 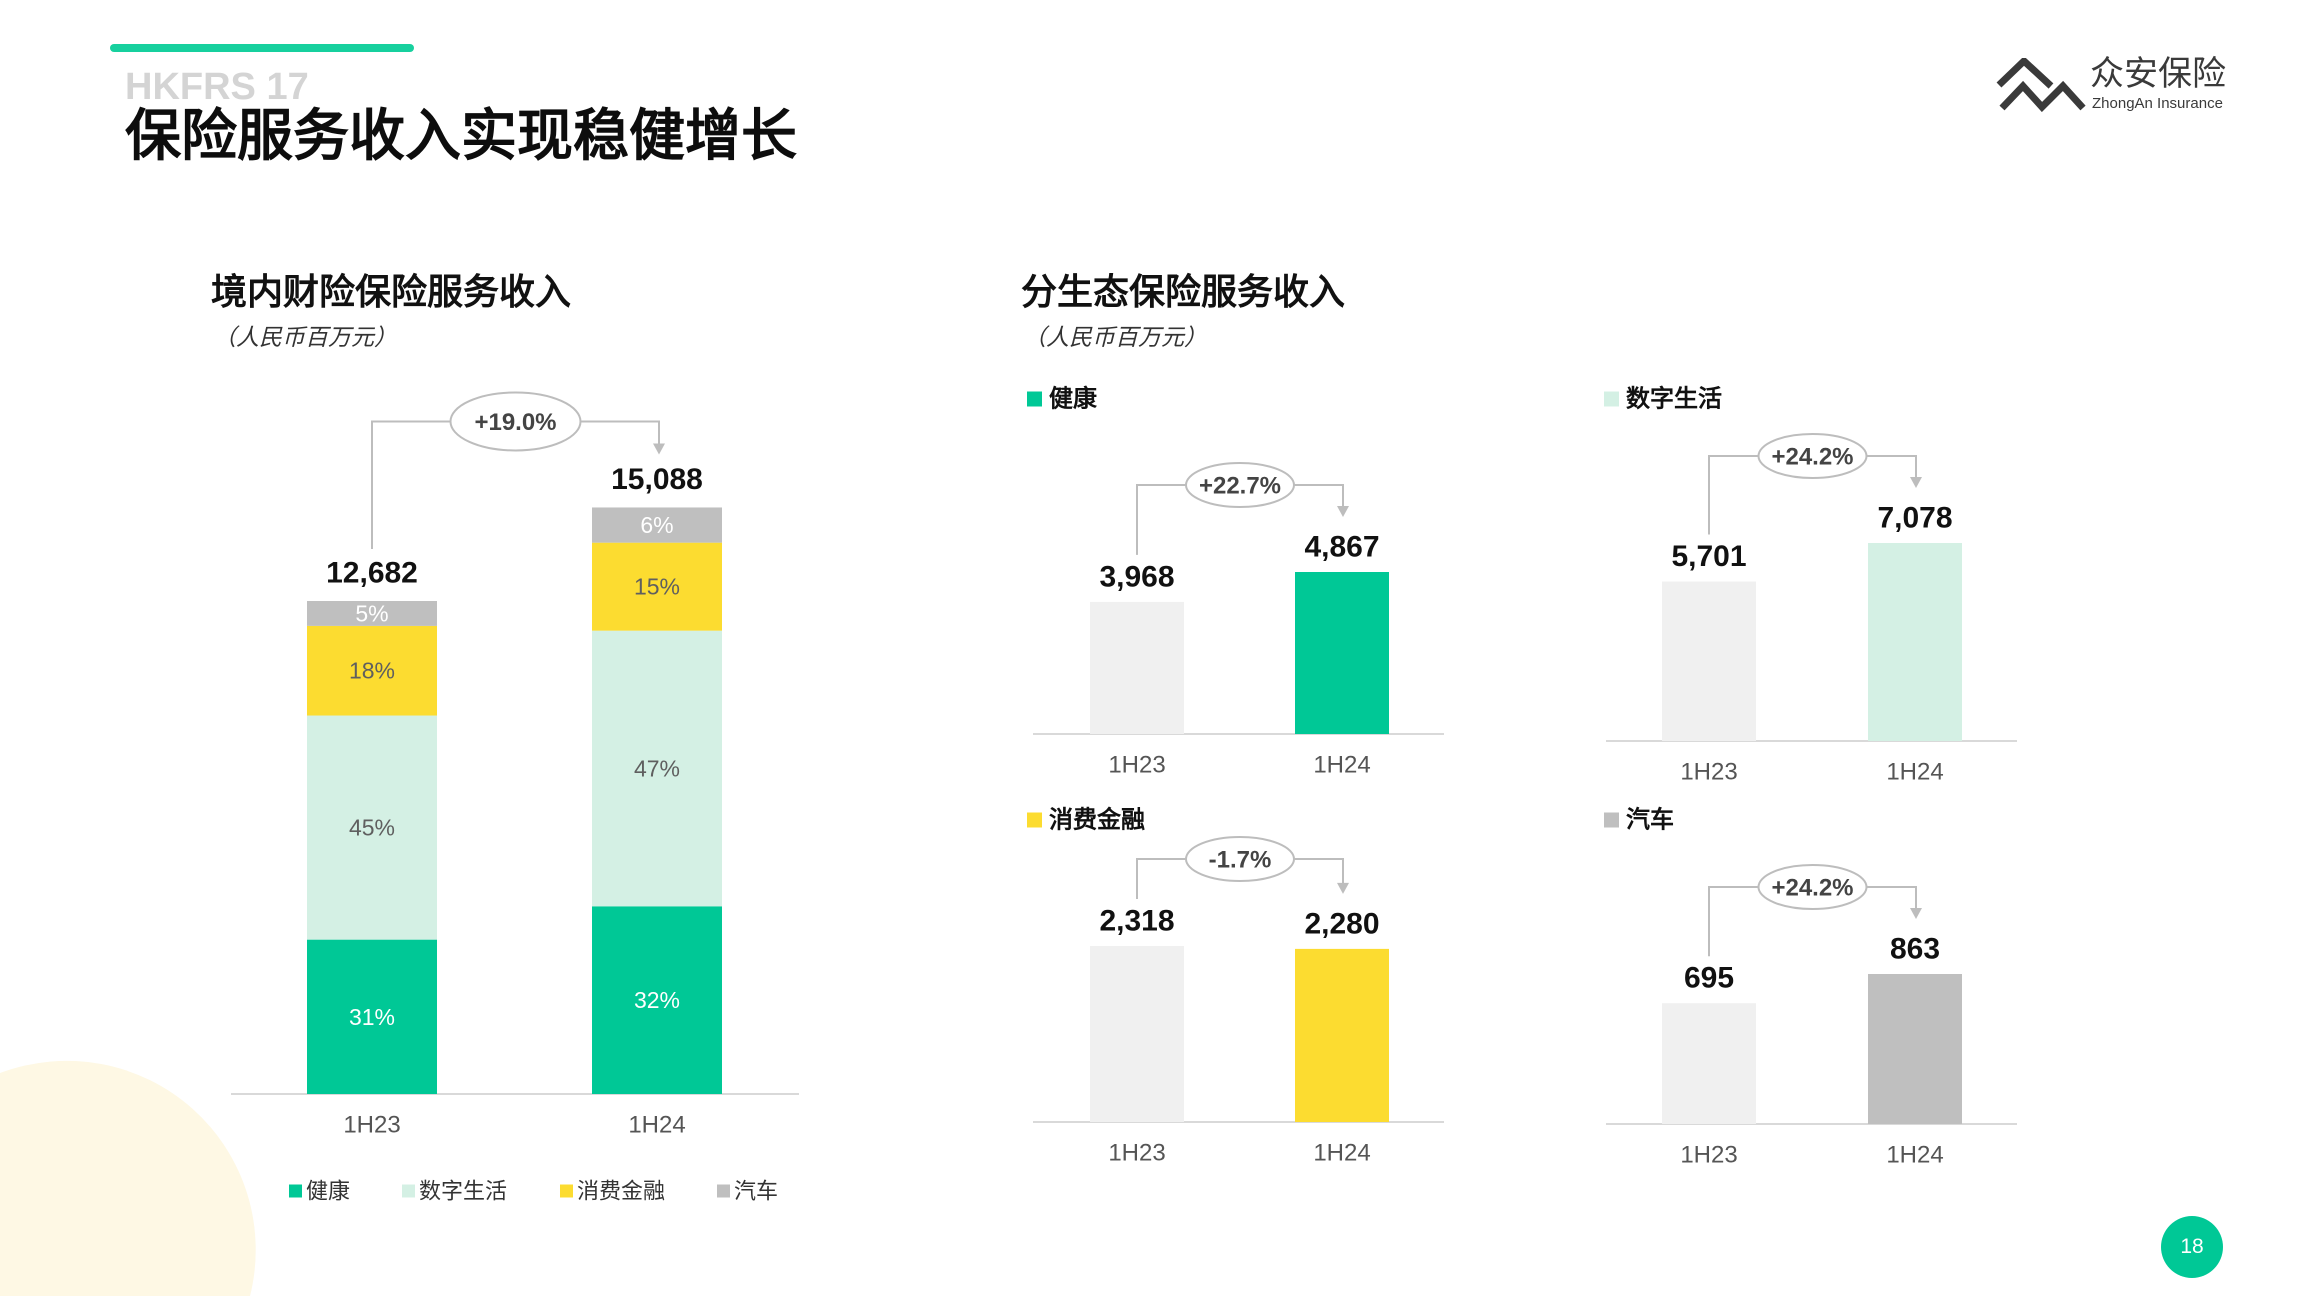 What do you see at coordinates (1034, 820) in the screenshot?
I see `consumer-finance-legend-swatch` at bounding box center [1034, 820].